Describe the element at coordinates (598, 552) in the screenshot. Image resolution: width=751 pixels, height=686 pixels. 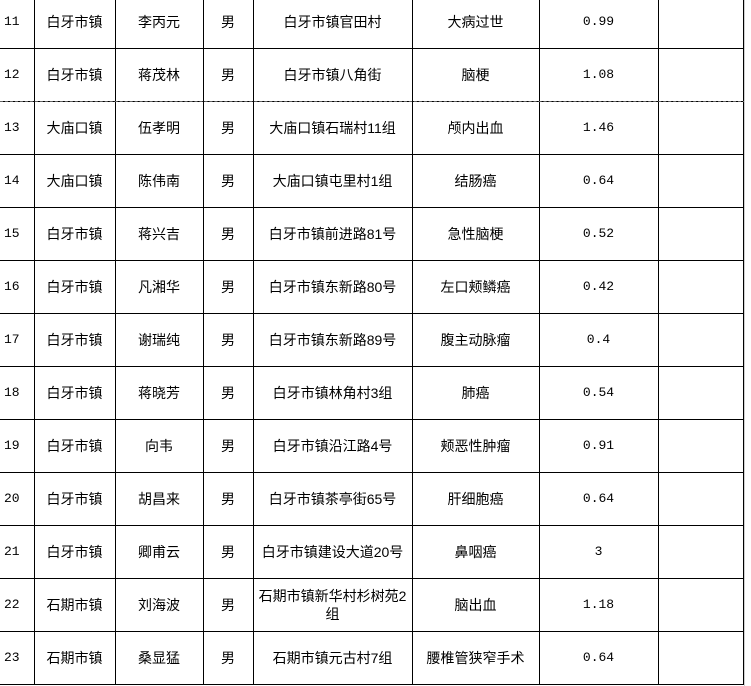
I see `cell-amount: 3` at that location.